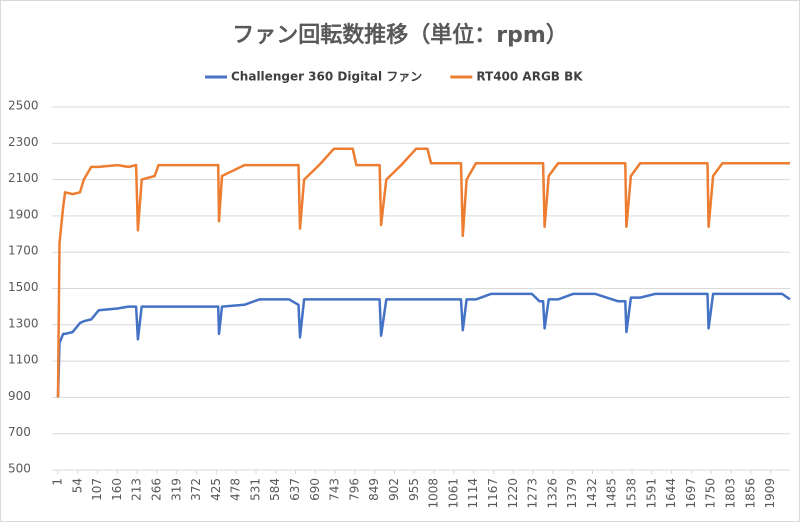 Image resolution: width=800 pixels, height=522 pixels. I want to click on x-tick-label: 1538, so click(632, 493).